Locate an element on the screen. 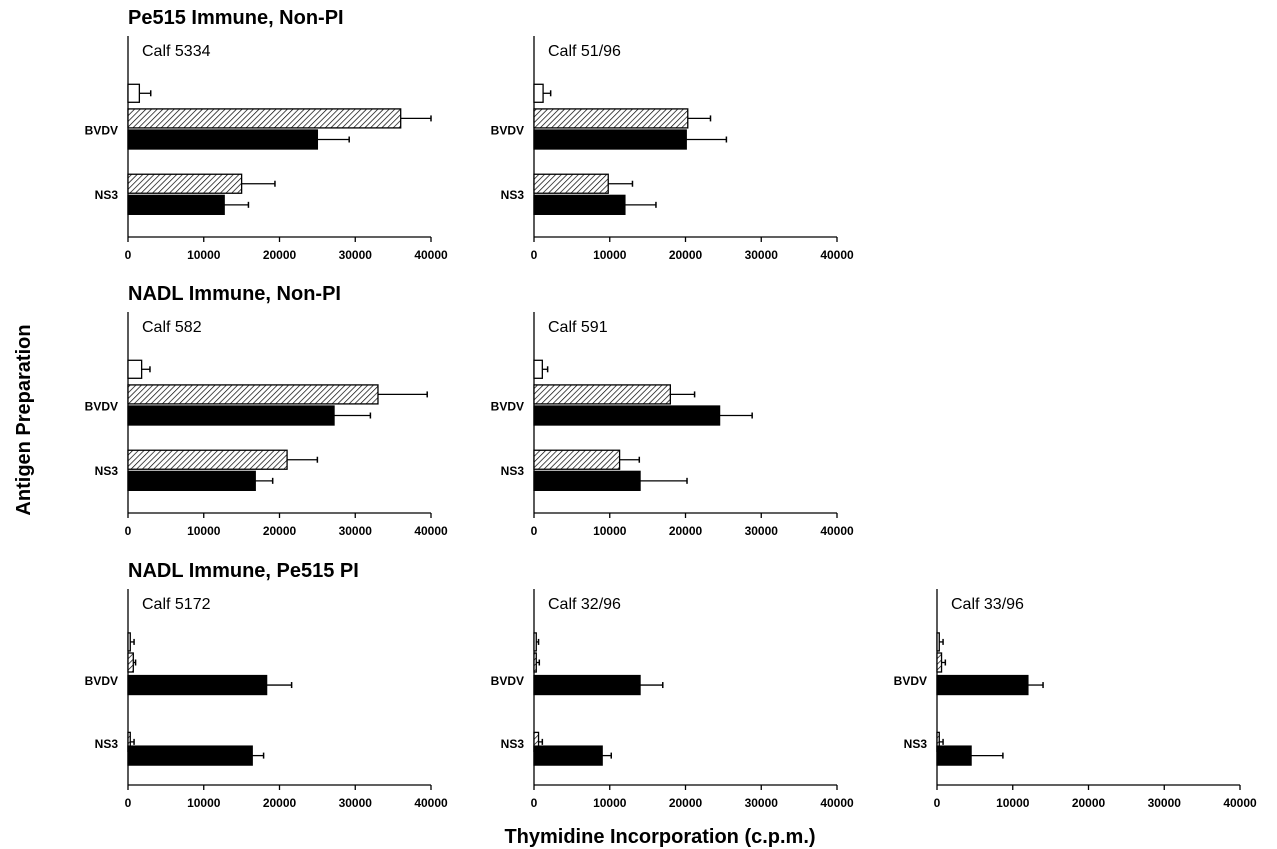  panel-label: Calf 5334 is located at coordinates (176, 51).